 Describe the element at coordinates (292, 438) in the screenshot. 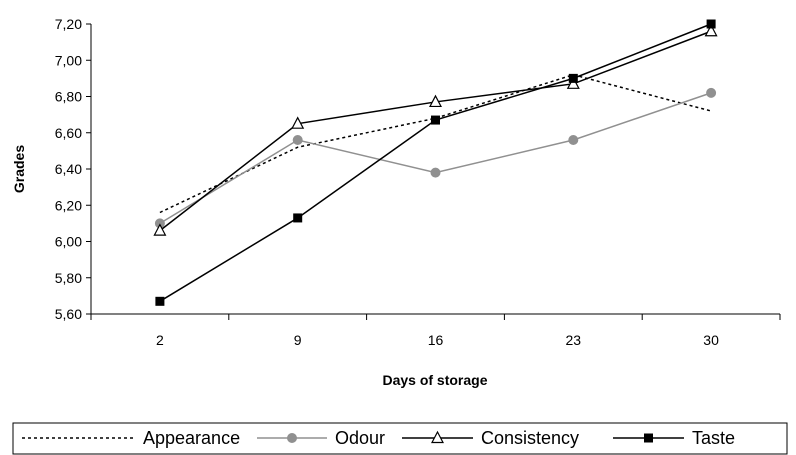

I see `legend-marker-odour` at that location.